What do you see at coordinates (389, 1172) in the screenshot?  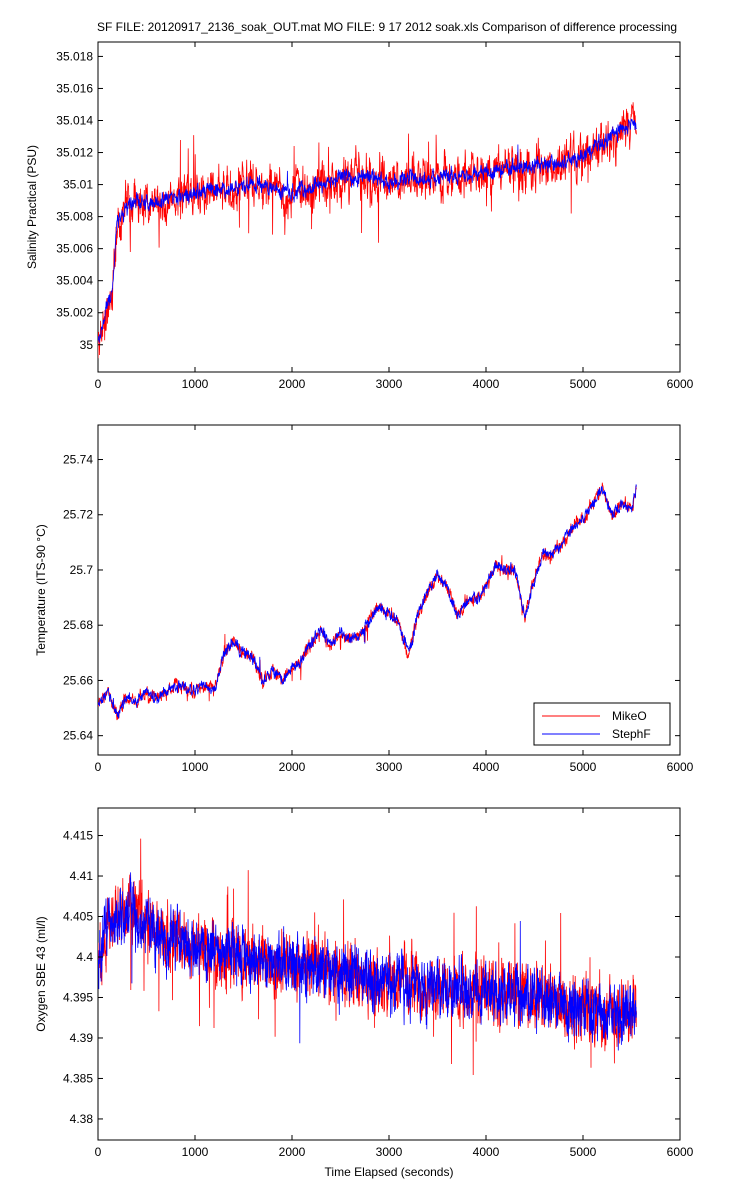 I see `x-axis-label: Time Elapsed (seconds)` at bounding box center [389, 1172].